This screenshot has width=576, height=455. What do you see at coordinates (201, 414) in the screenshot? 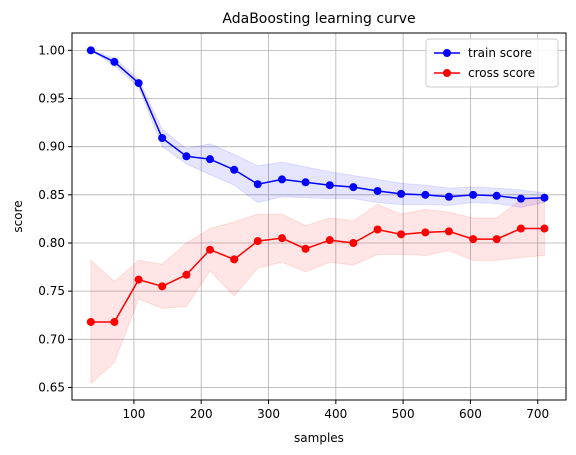
I see `x-tick-label: 200` at bounding box center [201, 414].